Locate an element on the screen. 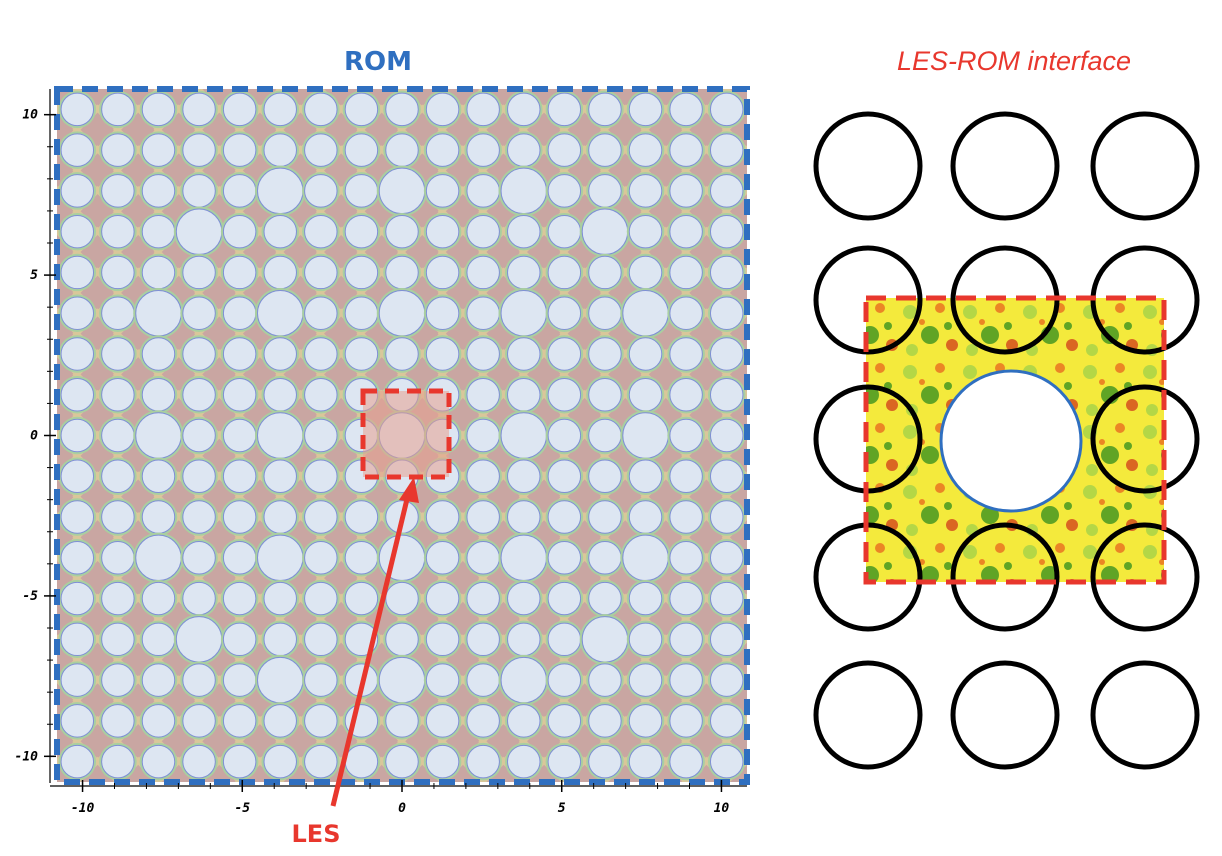  y-tick-label: -5 is located at coordinates (30, 596).